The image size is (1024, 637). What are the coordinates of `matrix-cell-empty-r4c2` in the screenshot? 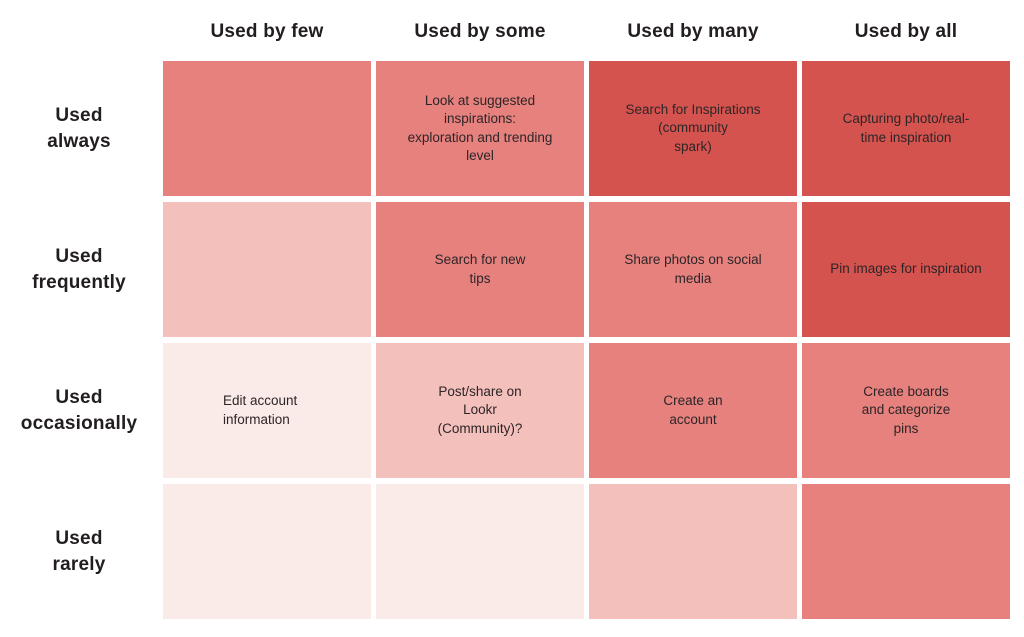 It's located at (480, 551).